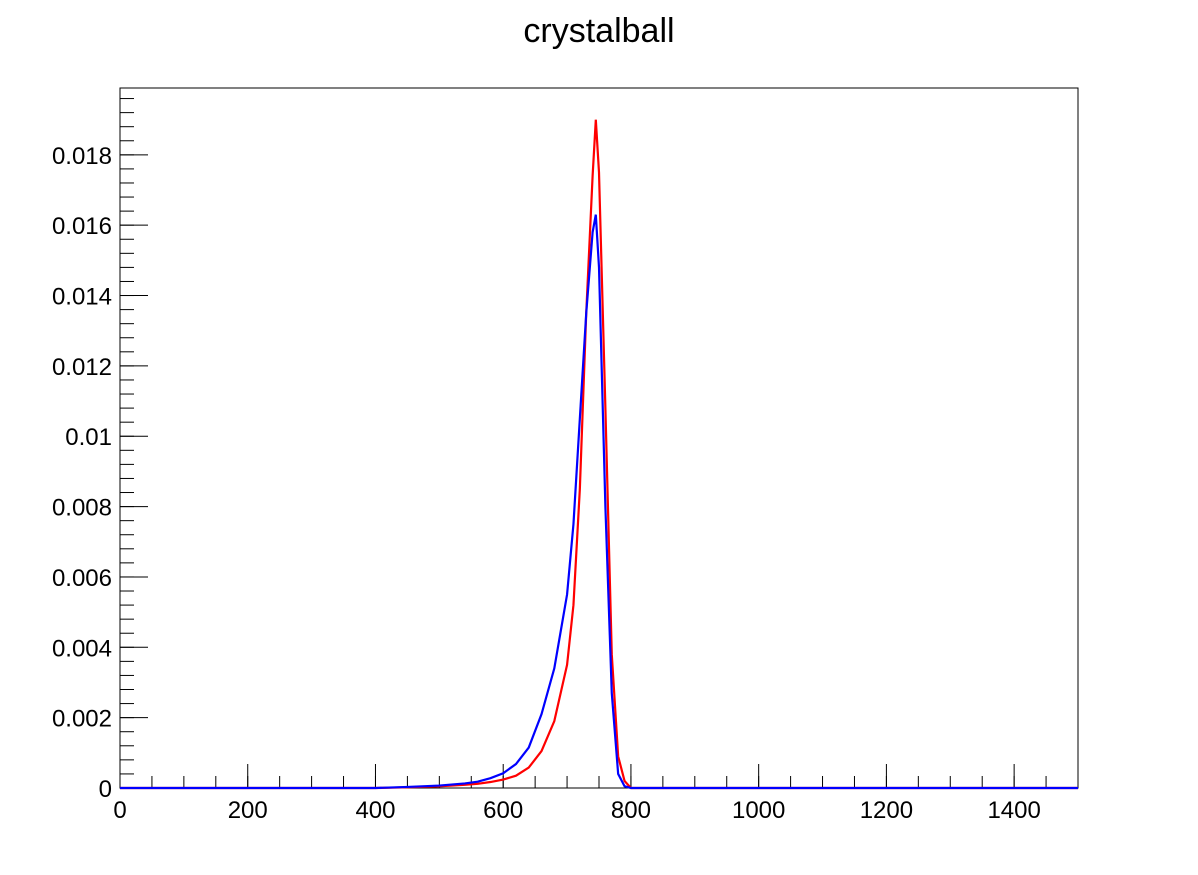 The image size is (1198, 875). What do you see at coordinates (82, 508) in the screenshot?
I see `y-tick-label: 0.008` at bounding box center [82, 508].